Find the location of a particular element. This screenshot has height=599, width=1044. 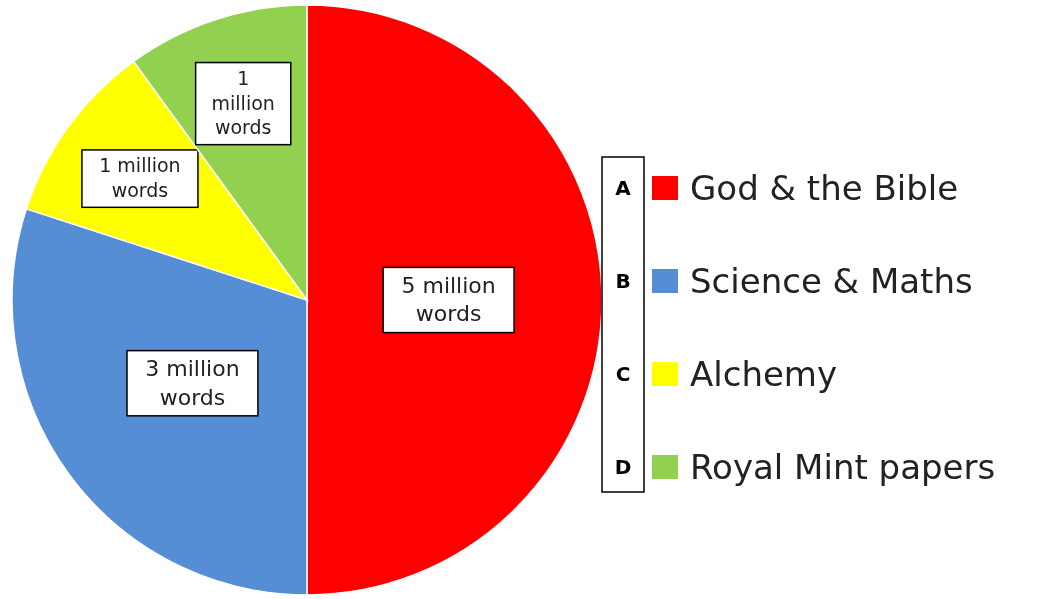

legend-label: God & the Bible is located at coordinates (824, 188).